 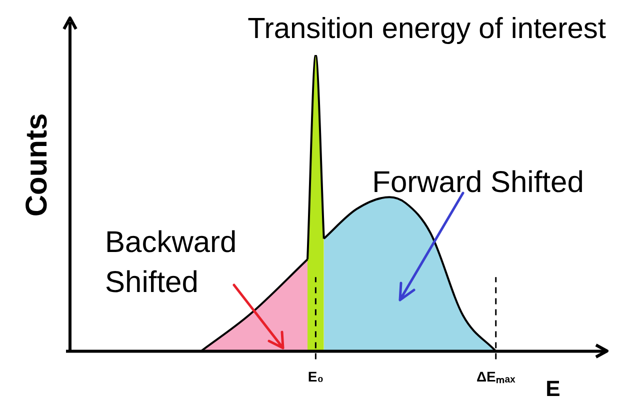 What do you see at coordinates (427, 29) in the screenshot?
I see `chart-title: Transition energy of interest` at bounding box center [427, 29].